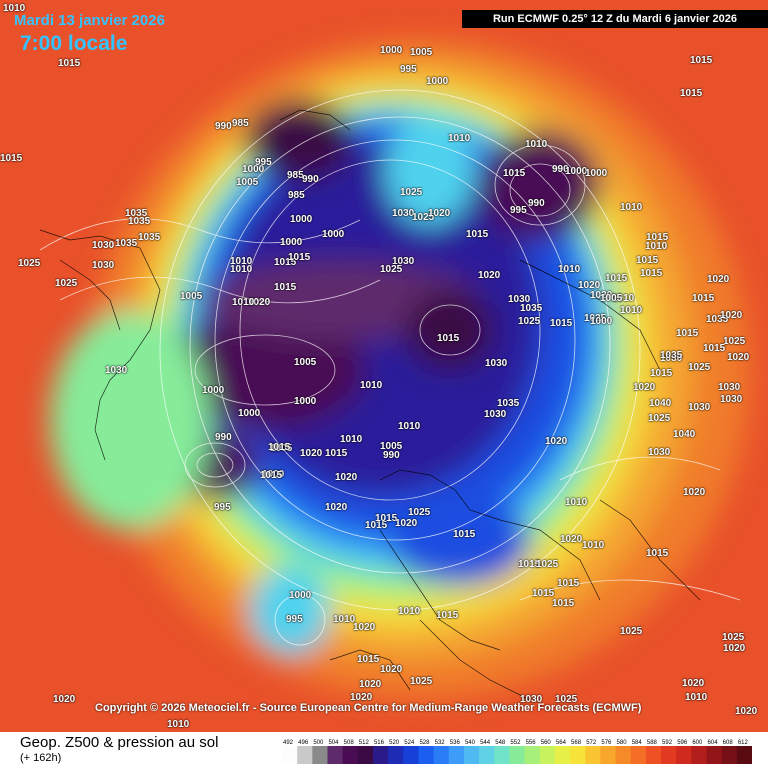  I want to click on colorbar-tick-label: 592, so click(667, 743).